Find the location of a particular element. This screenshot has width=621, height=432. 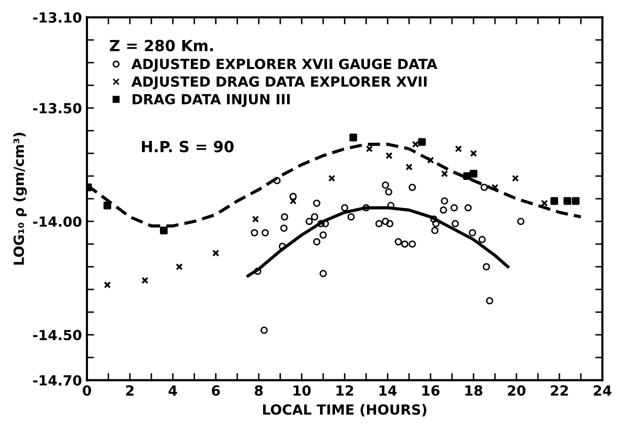

y-tick-label: -14.00 is located at coordinates (57, 221).